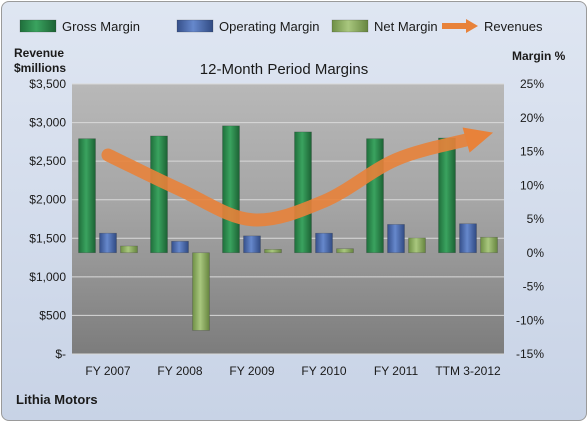 The height and width of the screenshot is (422, 588). I want to click on left-tick-label: $-, so click(60, 354).